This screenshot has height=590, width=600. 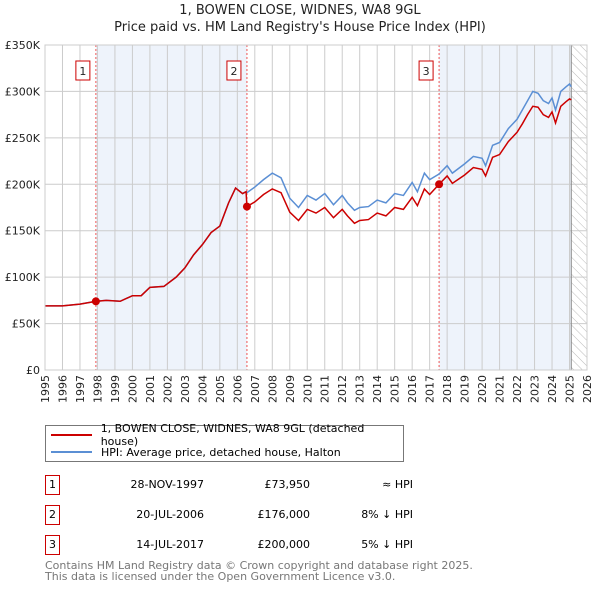 I want to click on sale-date: 28-NOV-1997, so click(x=167, y=484).